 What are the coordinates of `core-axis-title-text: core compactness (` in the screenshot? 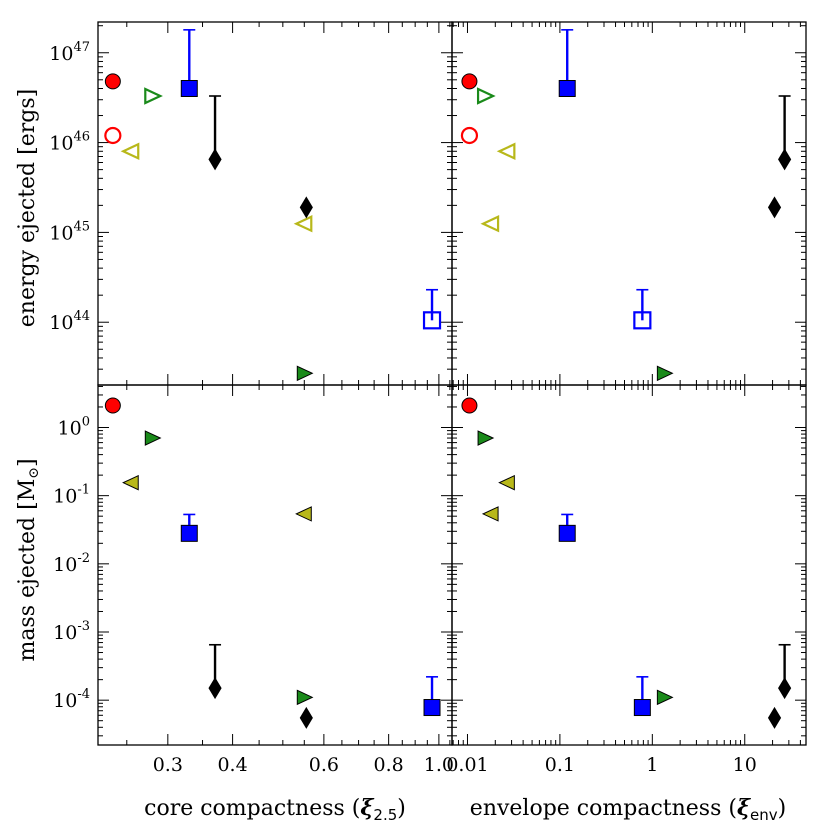 It's located at (252, 808).